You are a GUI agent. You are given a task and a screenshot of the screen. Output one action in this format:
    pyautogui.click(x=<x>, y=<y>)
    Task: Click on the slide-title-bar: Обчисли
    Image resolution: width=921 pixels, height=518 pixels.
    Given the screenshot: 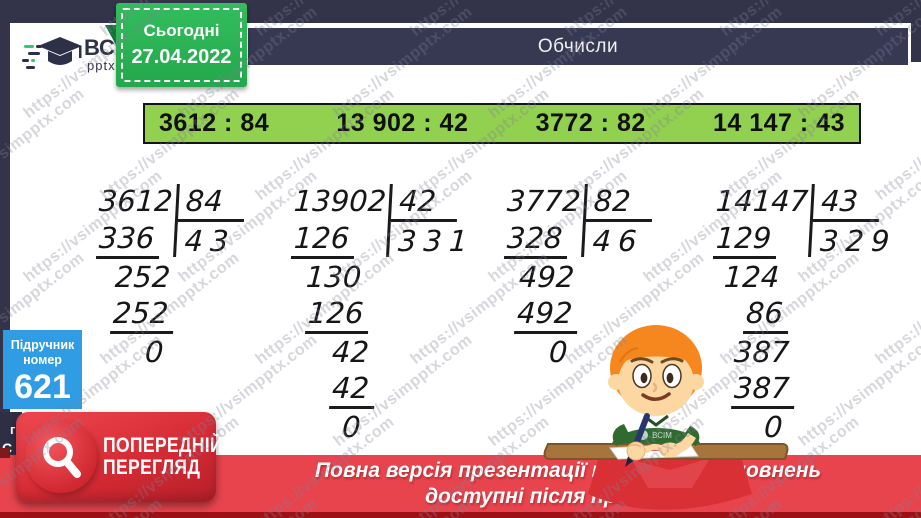 What is the action you would take?
    pyautogui.click(x=578, y=46)
    